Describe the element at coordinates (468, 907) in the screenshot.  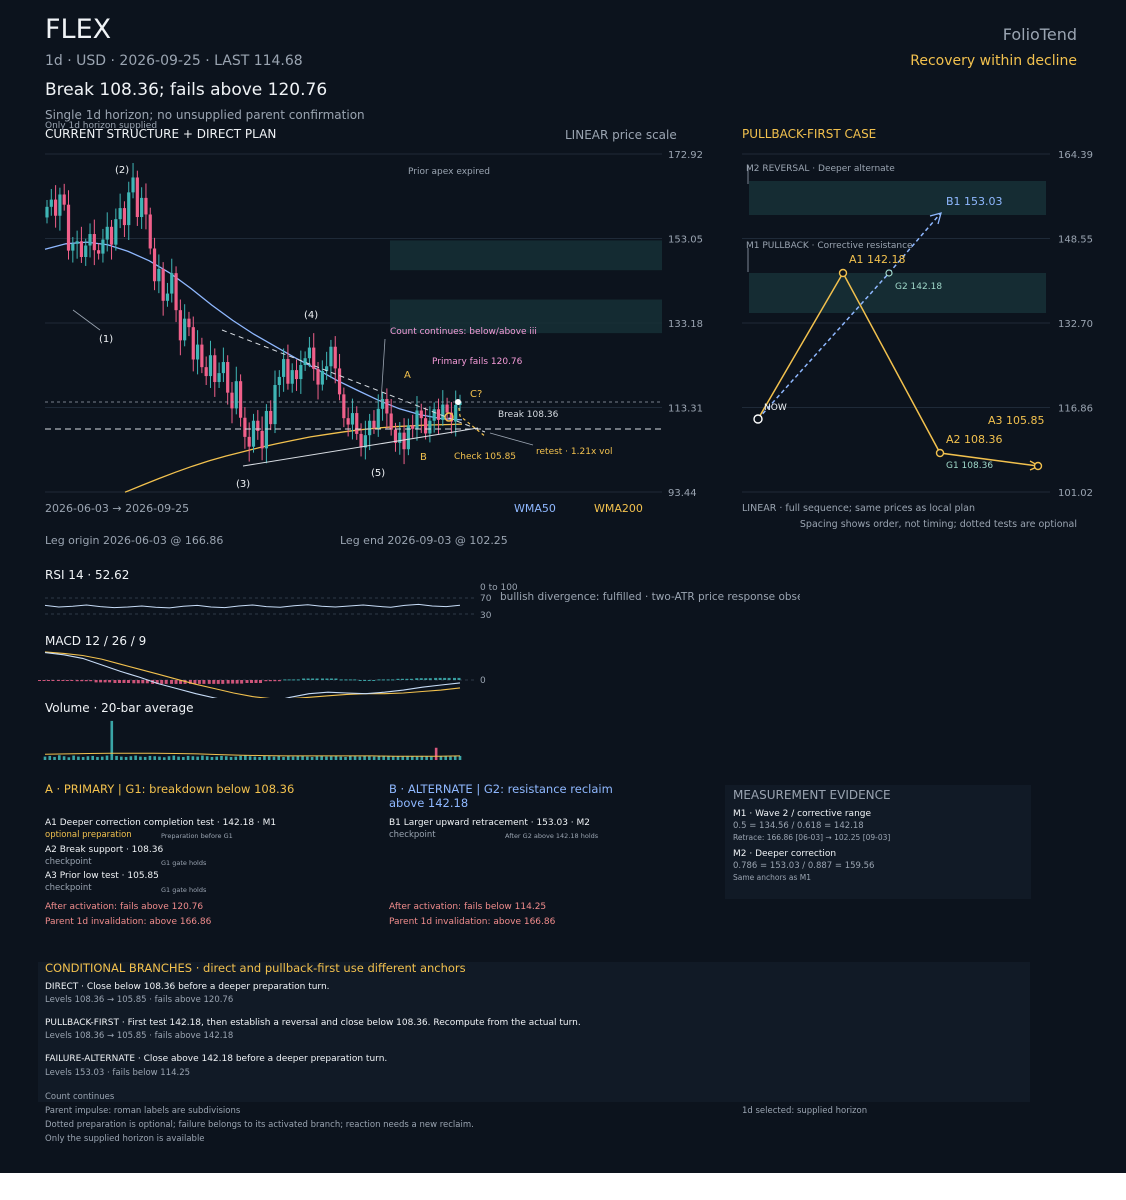
I see `alternate-fails: After activation: fails below 114.25` at that location.